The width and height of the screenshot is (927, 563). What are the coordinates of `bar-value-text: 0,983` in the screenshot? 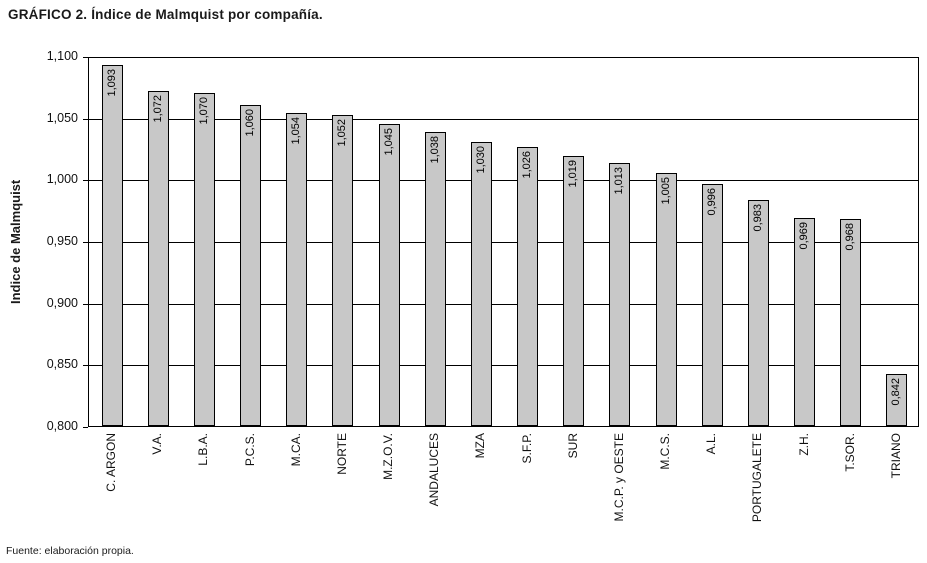 It's located at (758, 218).